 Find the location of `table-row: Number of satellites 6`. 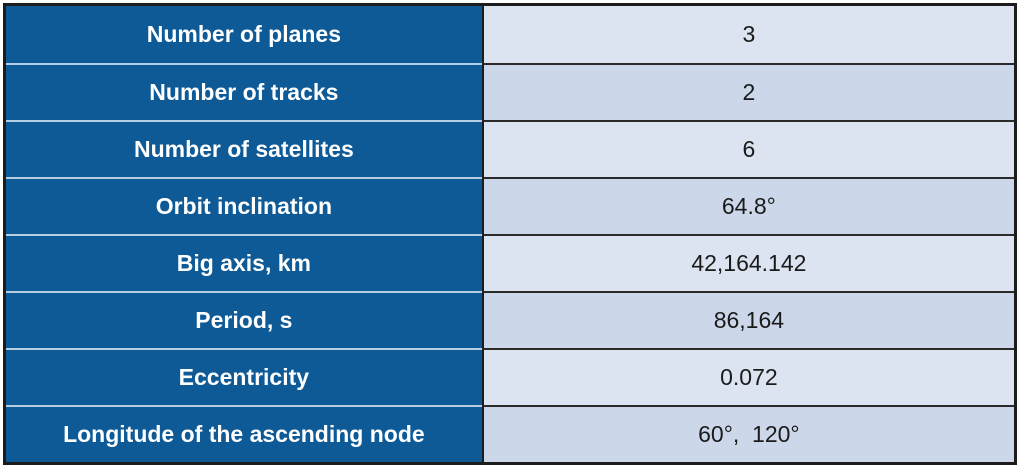

table-row: Number of satellites 6 is located at coordinates (510, 148).